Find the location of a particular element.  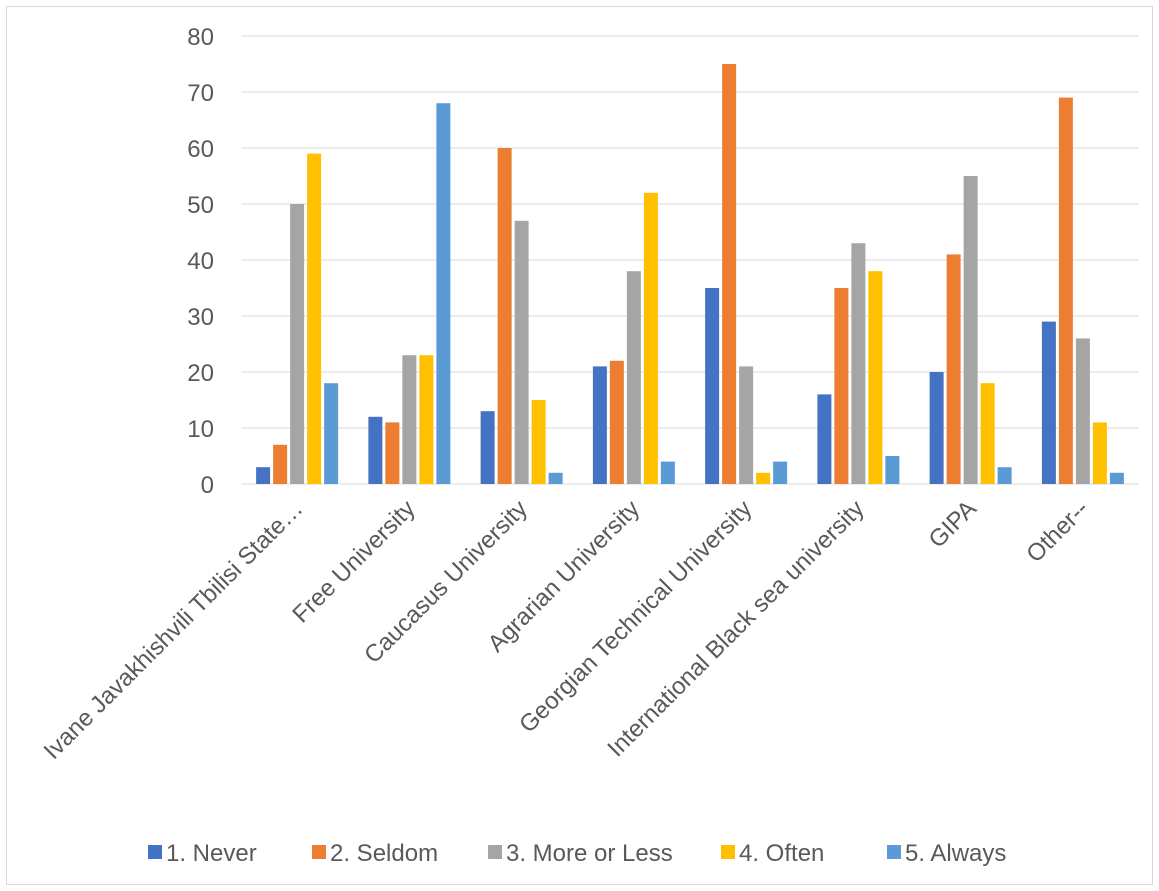

legend-label: 3. More or Less is located at coordinates (589, 853).